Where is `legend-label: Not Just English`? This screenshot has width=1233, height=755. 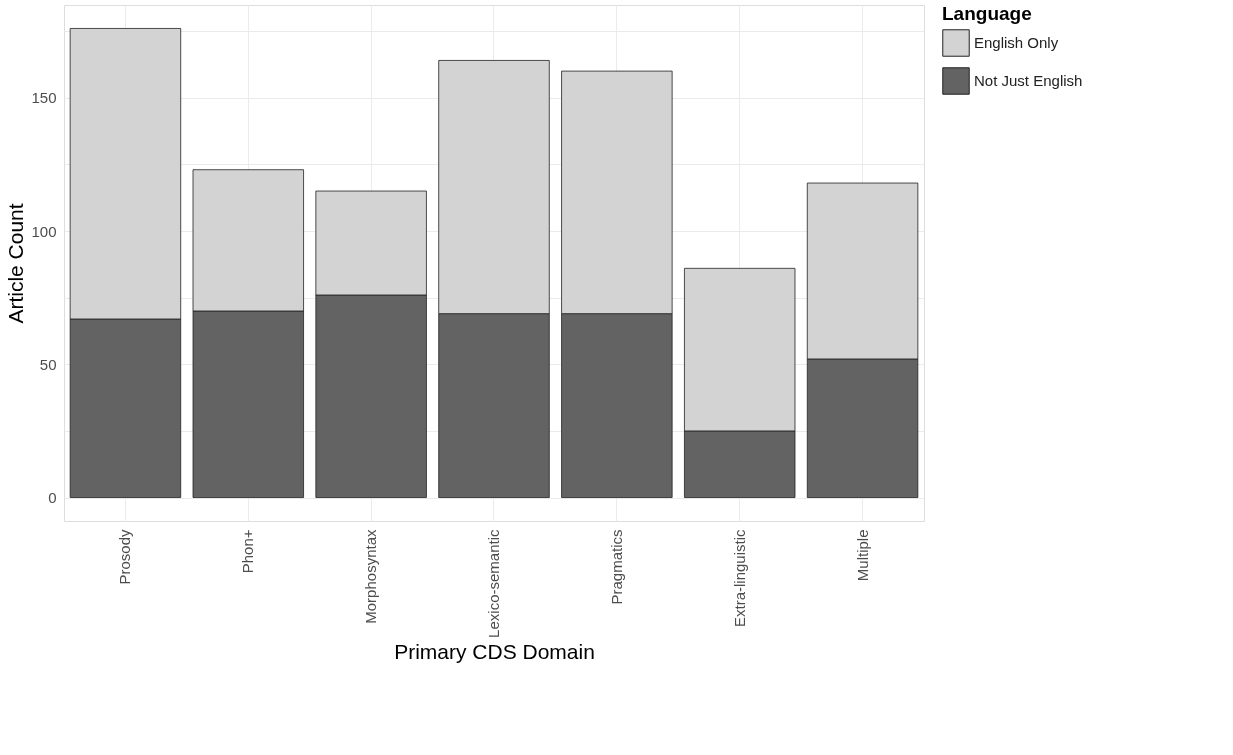
legend-label: Not Just English is located at coordinates (1028, 80).